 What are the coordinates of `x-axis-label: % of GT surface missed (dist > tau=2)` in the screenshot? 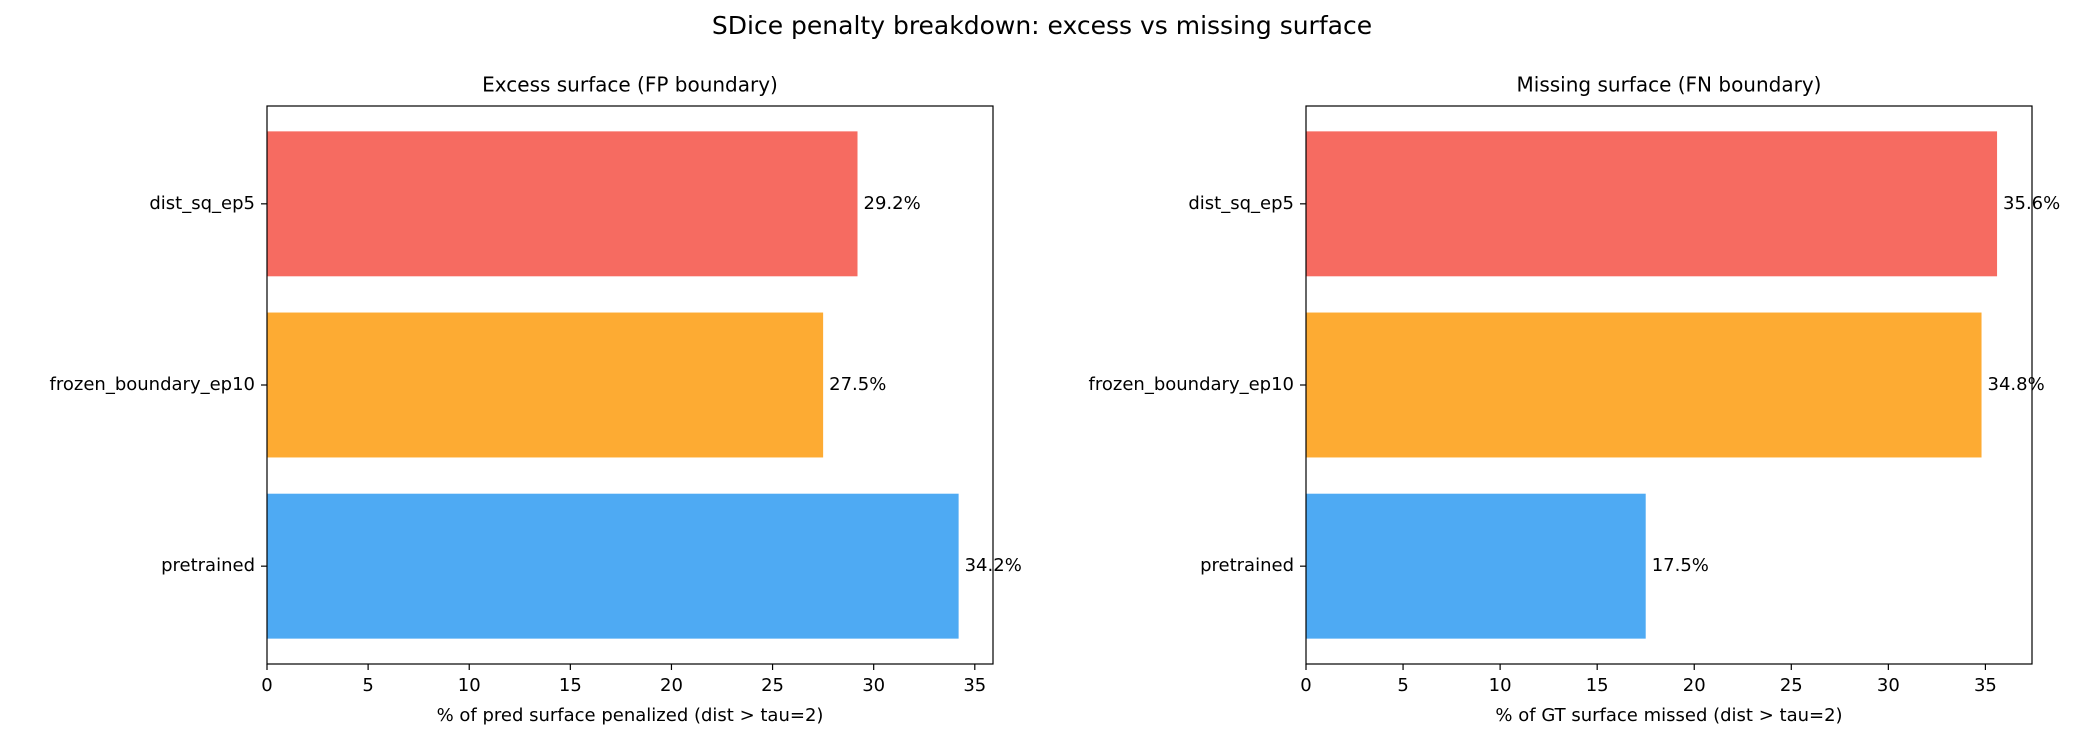 It's located at (1668, 715).